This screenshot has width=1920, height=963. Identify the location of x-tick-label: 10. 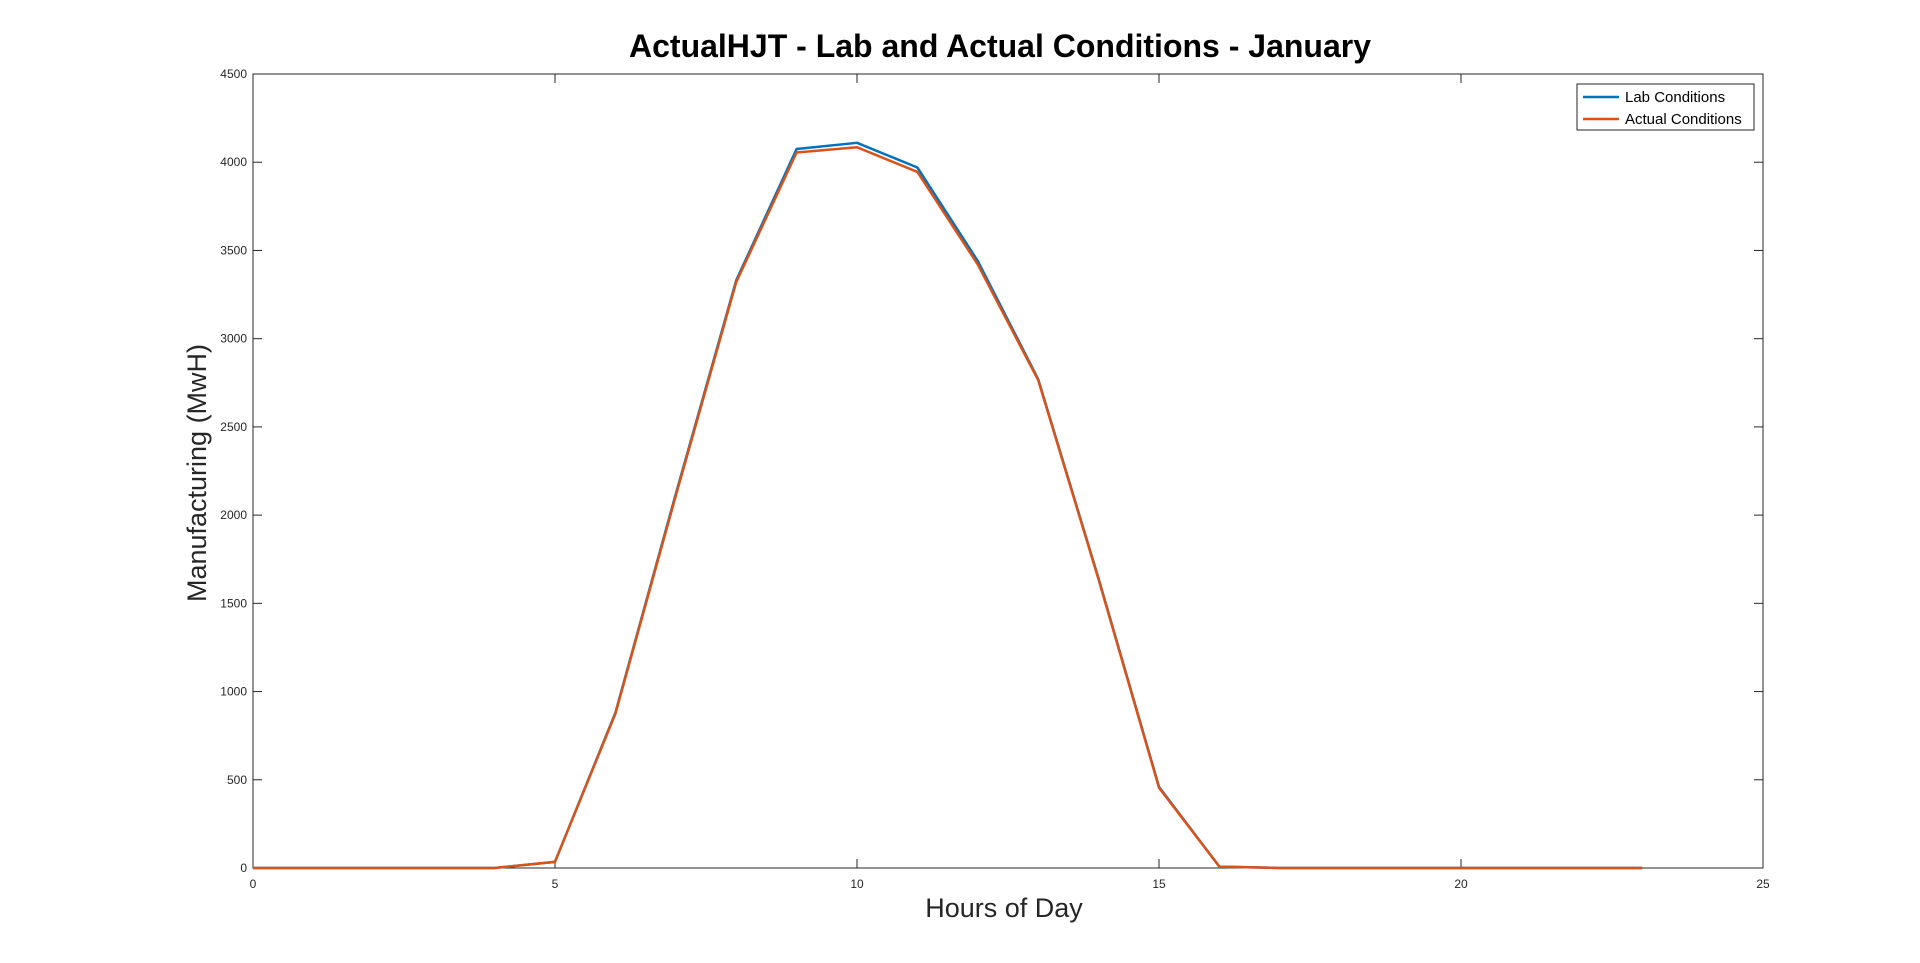
(857, 884).